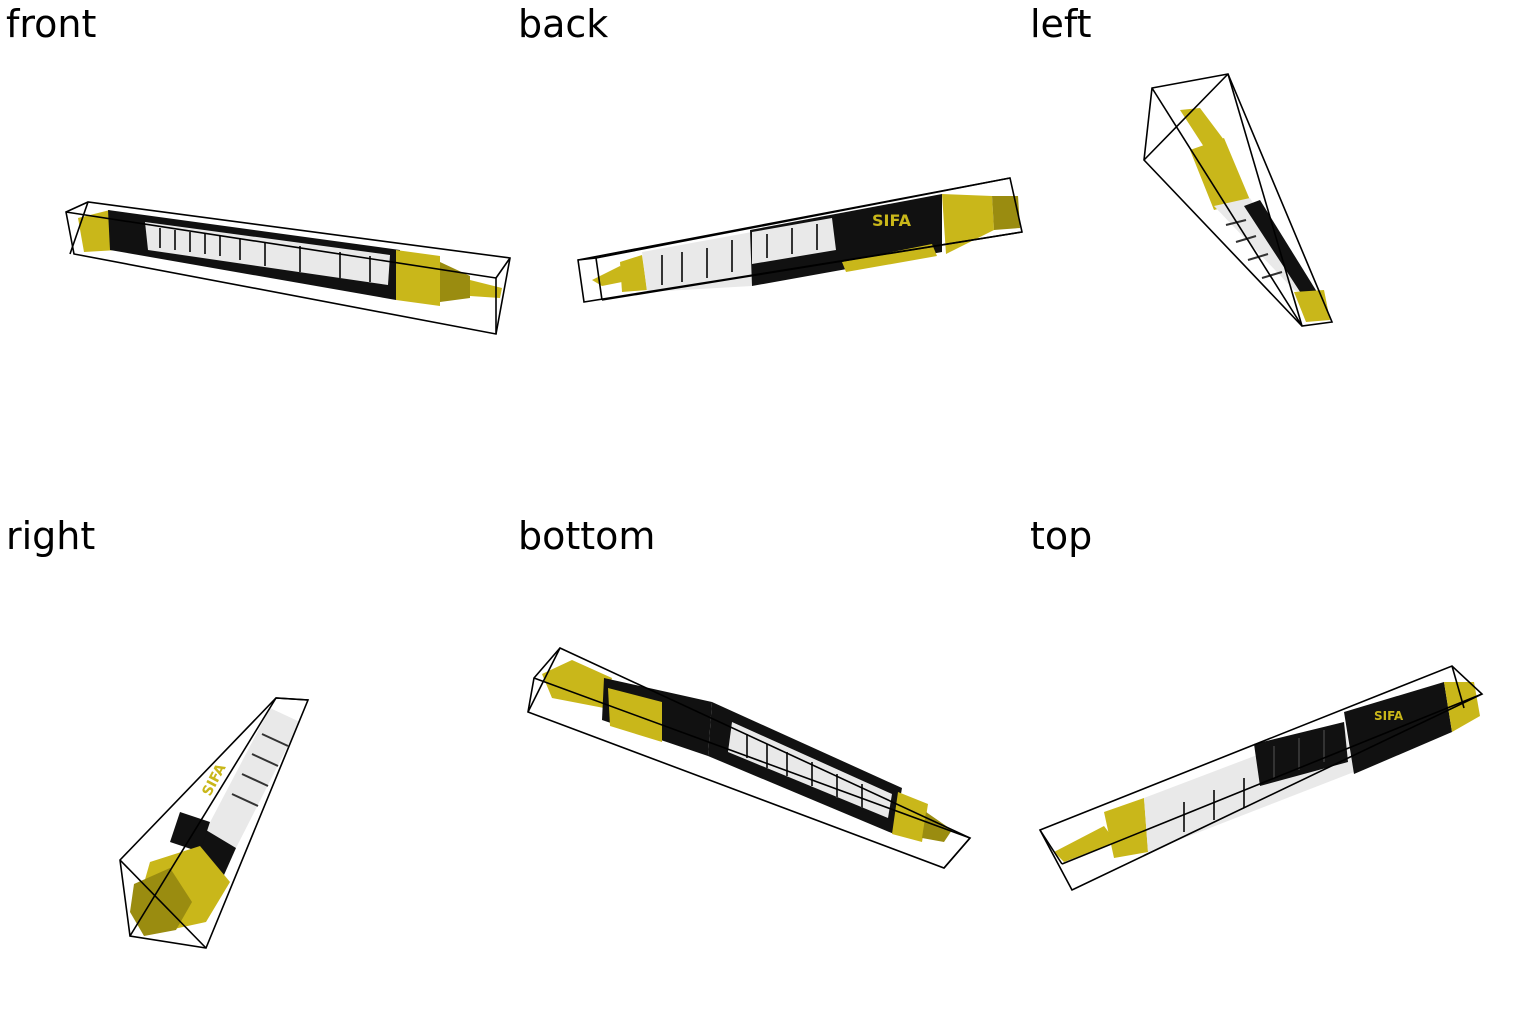 The width and height of the screenshot is (1536, 1024). I want to click on view-label-bottom: bottom, so click(587, 536).